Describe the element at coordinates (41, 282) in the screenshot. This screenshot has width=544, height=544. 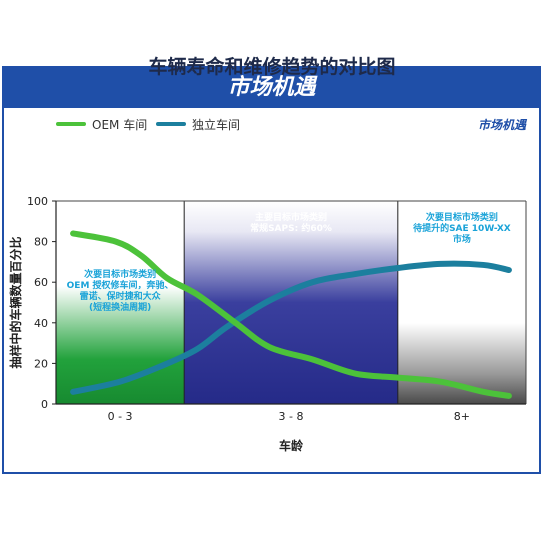
I see `y-tick-label: 60` at that location.